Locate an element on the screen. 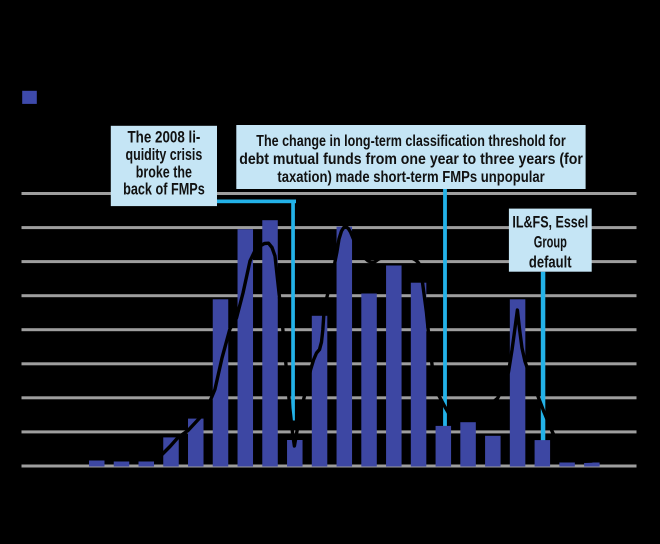  svg-text: back of FMPs is located at coordinates (164, 189).